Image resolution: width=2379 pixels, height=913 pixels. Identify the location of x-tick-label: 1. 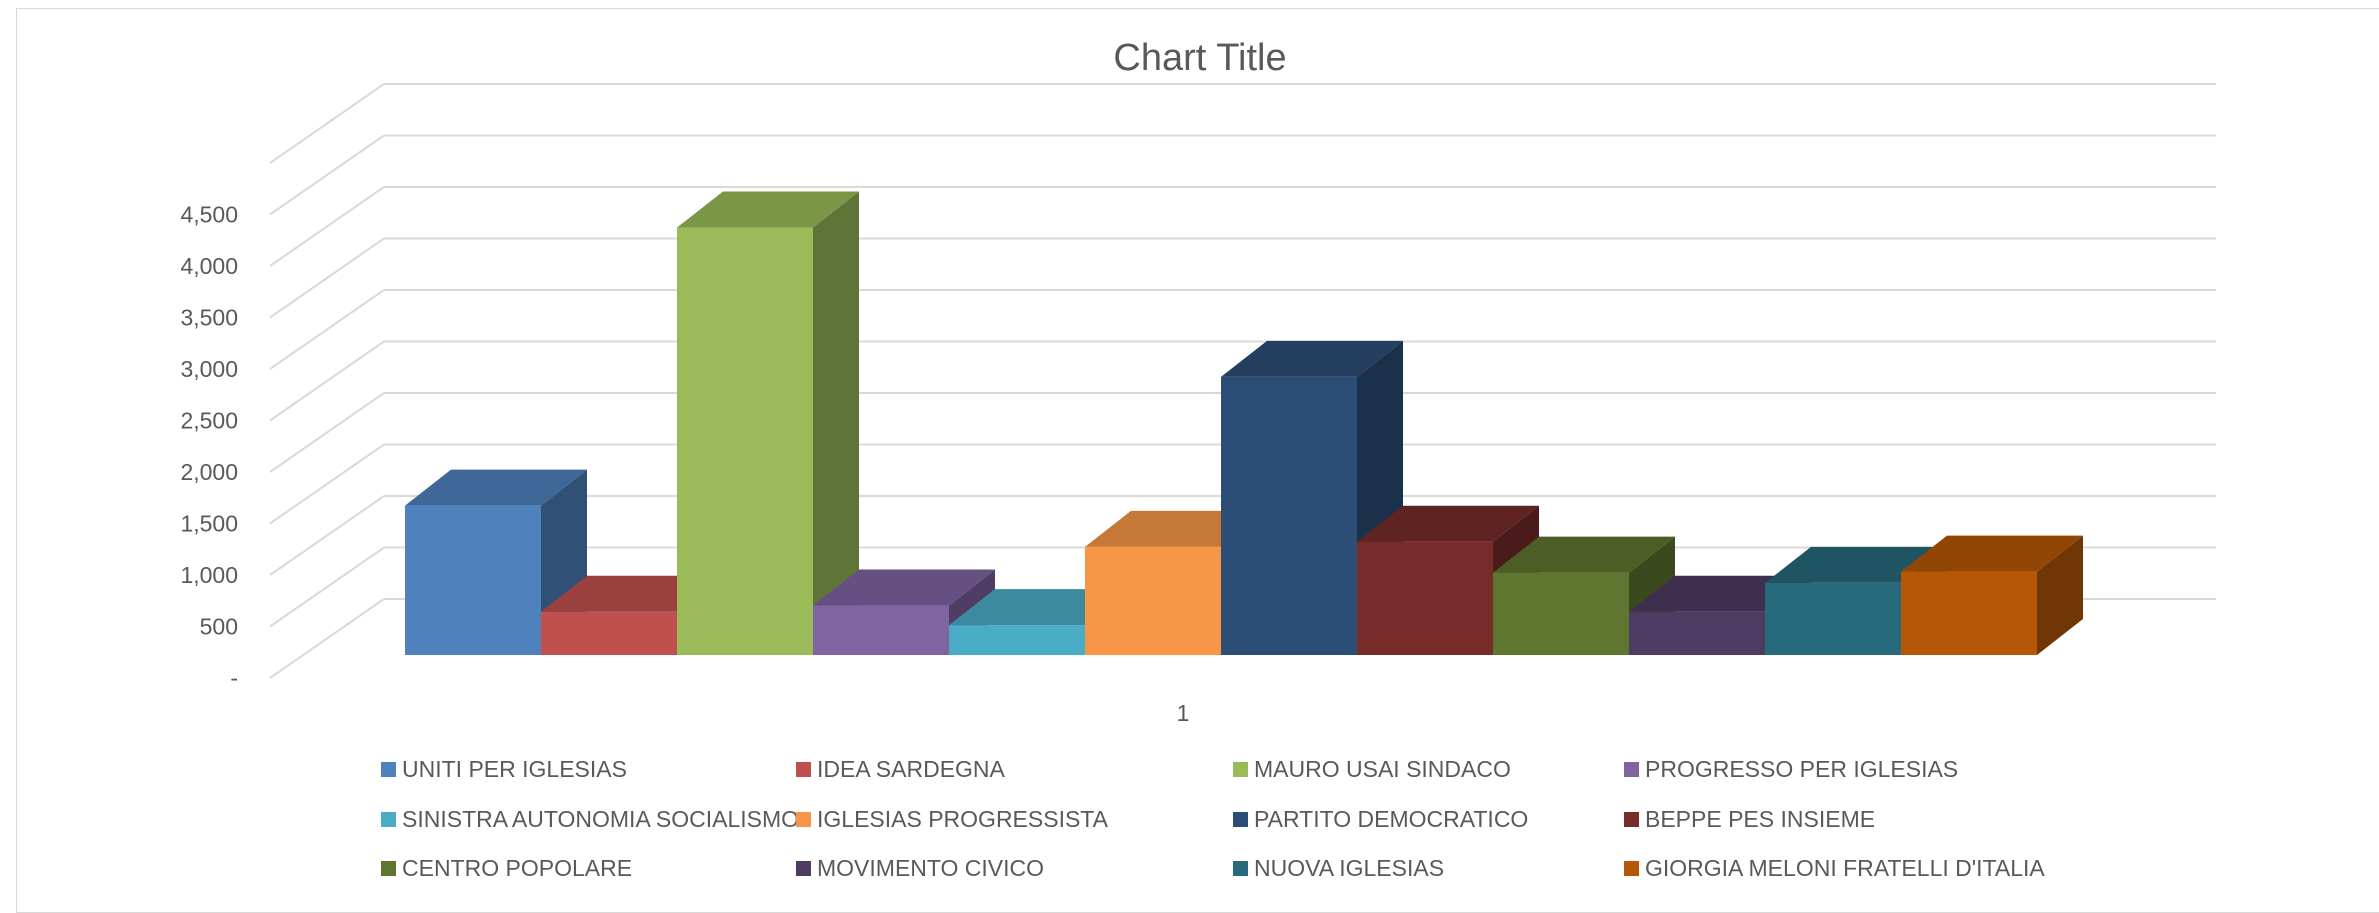
(1183, 713).